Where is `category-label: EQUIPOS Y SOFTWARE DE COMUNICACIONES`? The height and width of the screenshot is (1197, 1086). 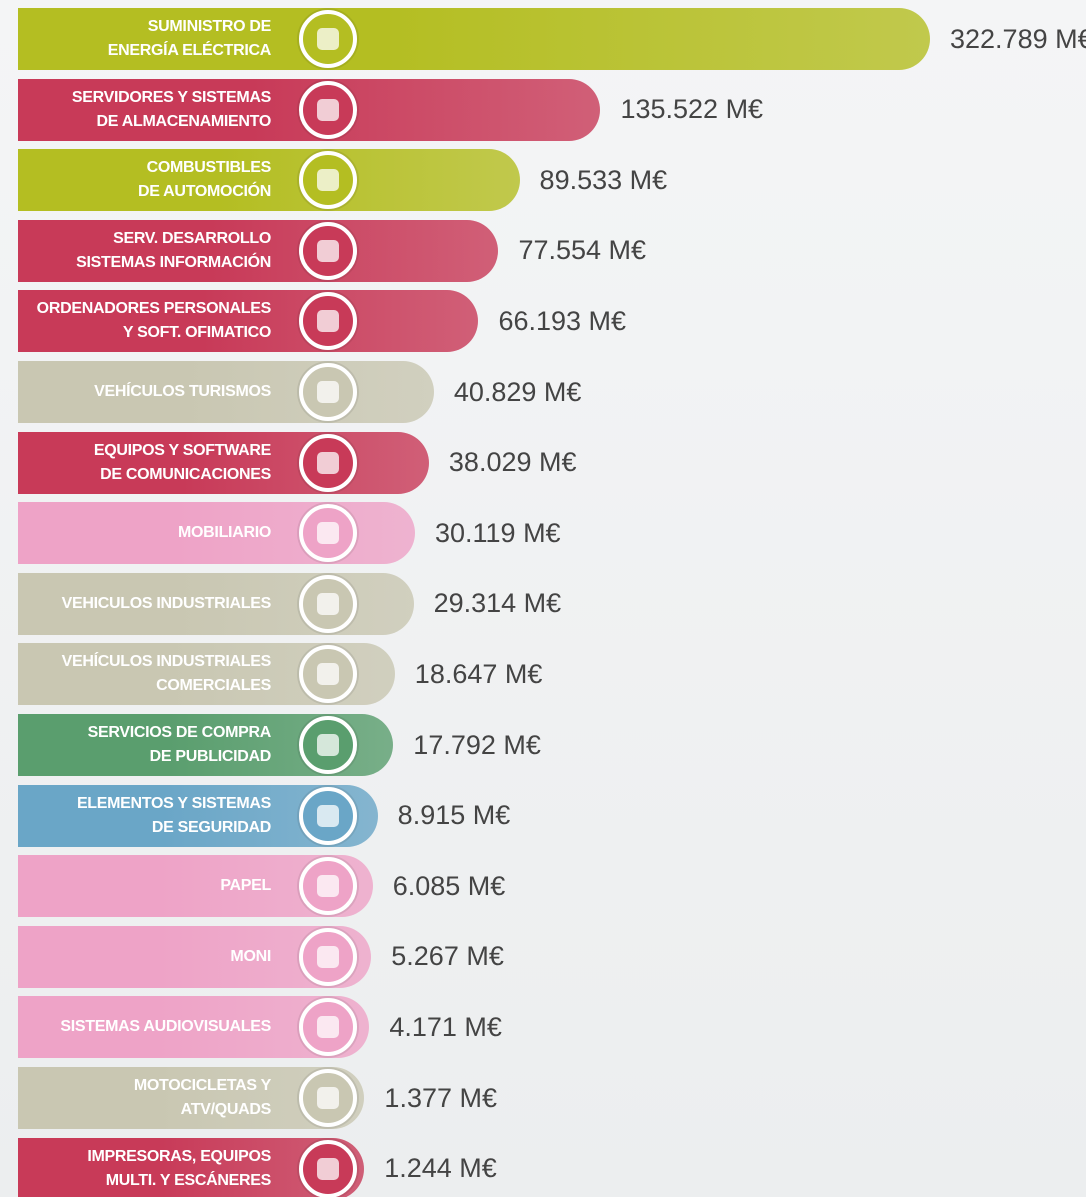 category-label: EQUIPOS Y SOFTWARE DE COMUNICACIONES is located at coordinates (182, 462).